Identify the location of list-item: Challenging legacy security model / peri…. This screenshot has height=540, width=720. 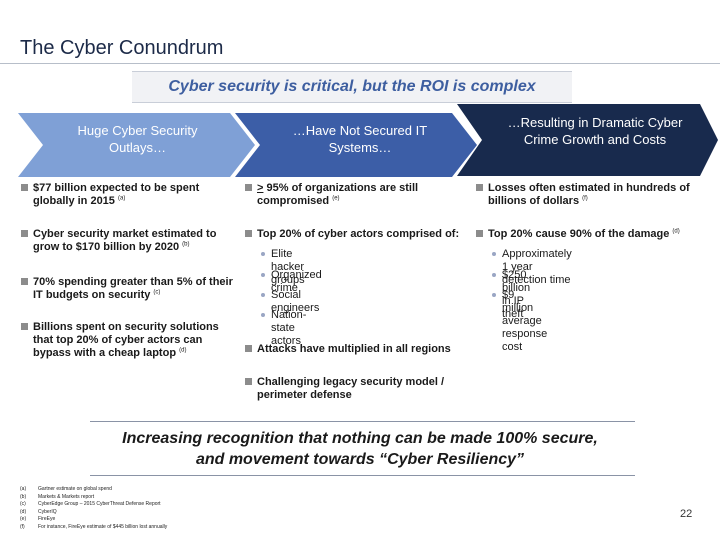
(351, 388).